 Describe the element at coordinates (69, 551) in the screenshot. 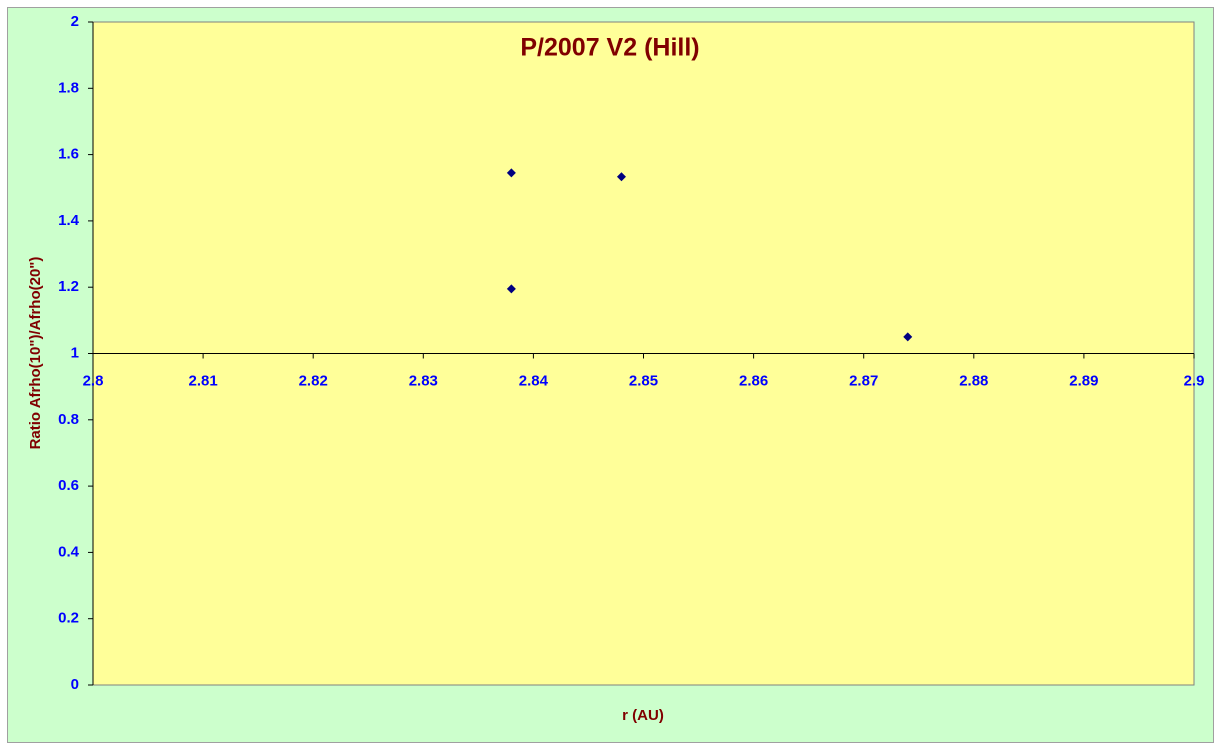

I see `y-tick-label: 0.4` at that location.